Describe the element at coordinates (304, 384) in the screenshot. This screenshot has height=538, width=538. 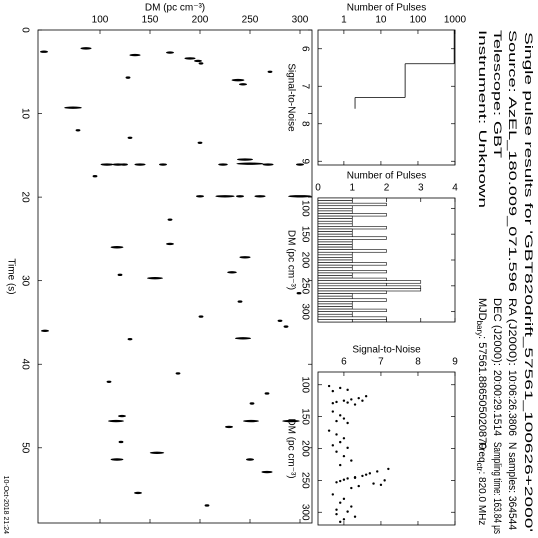
I see `x-tick-label: 100` at that location.